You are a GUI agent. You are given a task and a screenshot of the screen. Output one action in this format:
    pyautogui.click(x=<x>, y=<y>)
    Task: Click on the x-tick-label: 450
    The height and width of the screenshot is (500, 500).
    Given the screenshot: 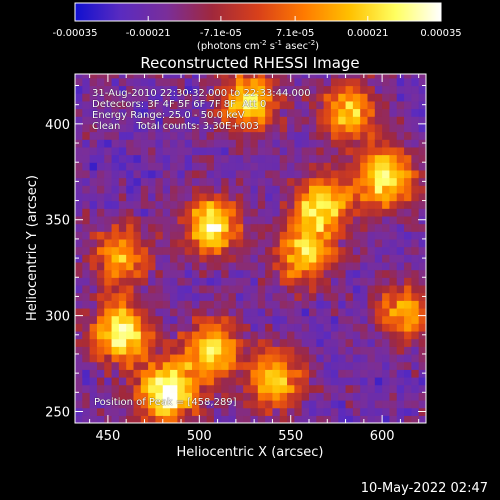 What is the action you would take?
    pyautogui.click(x=107, y=436)
    